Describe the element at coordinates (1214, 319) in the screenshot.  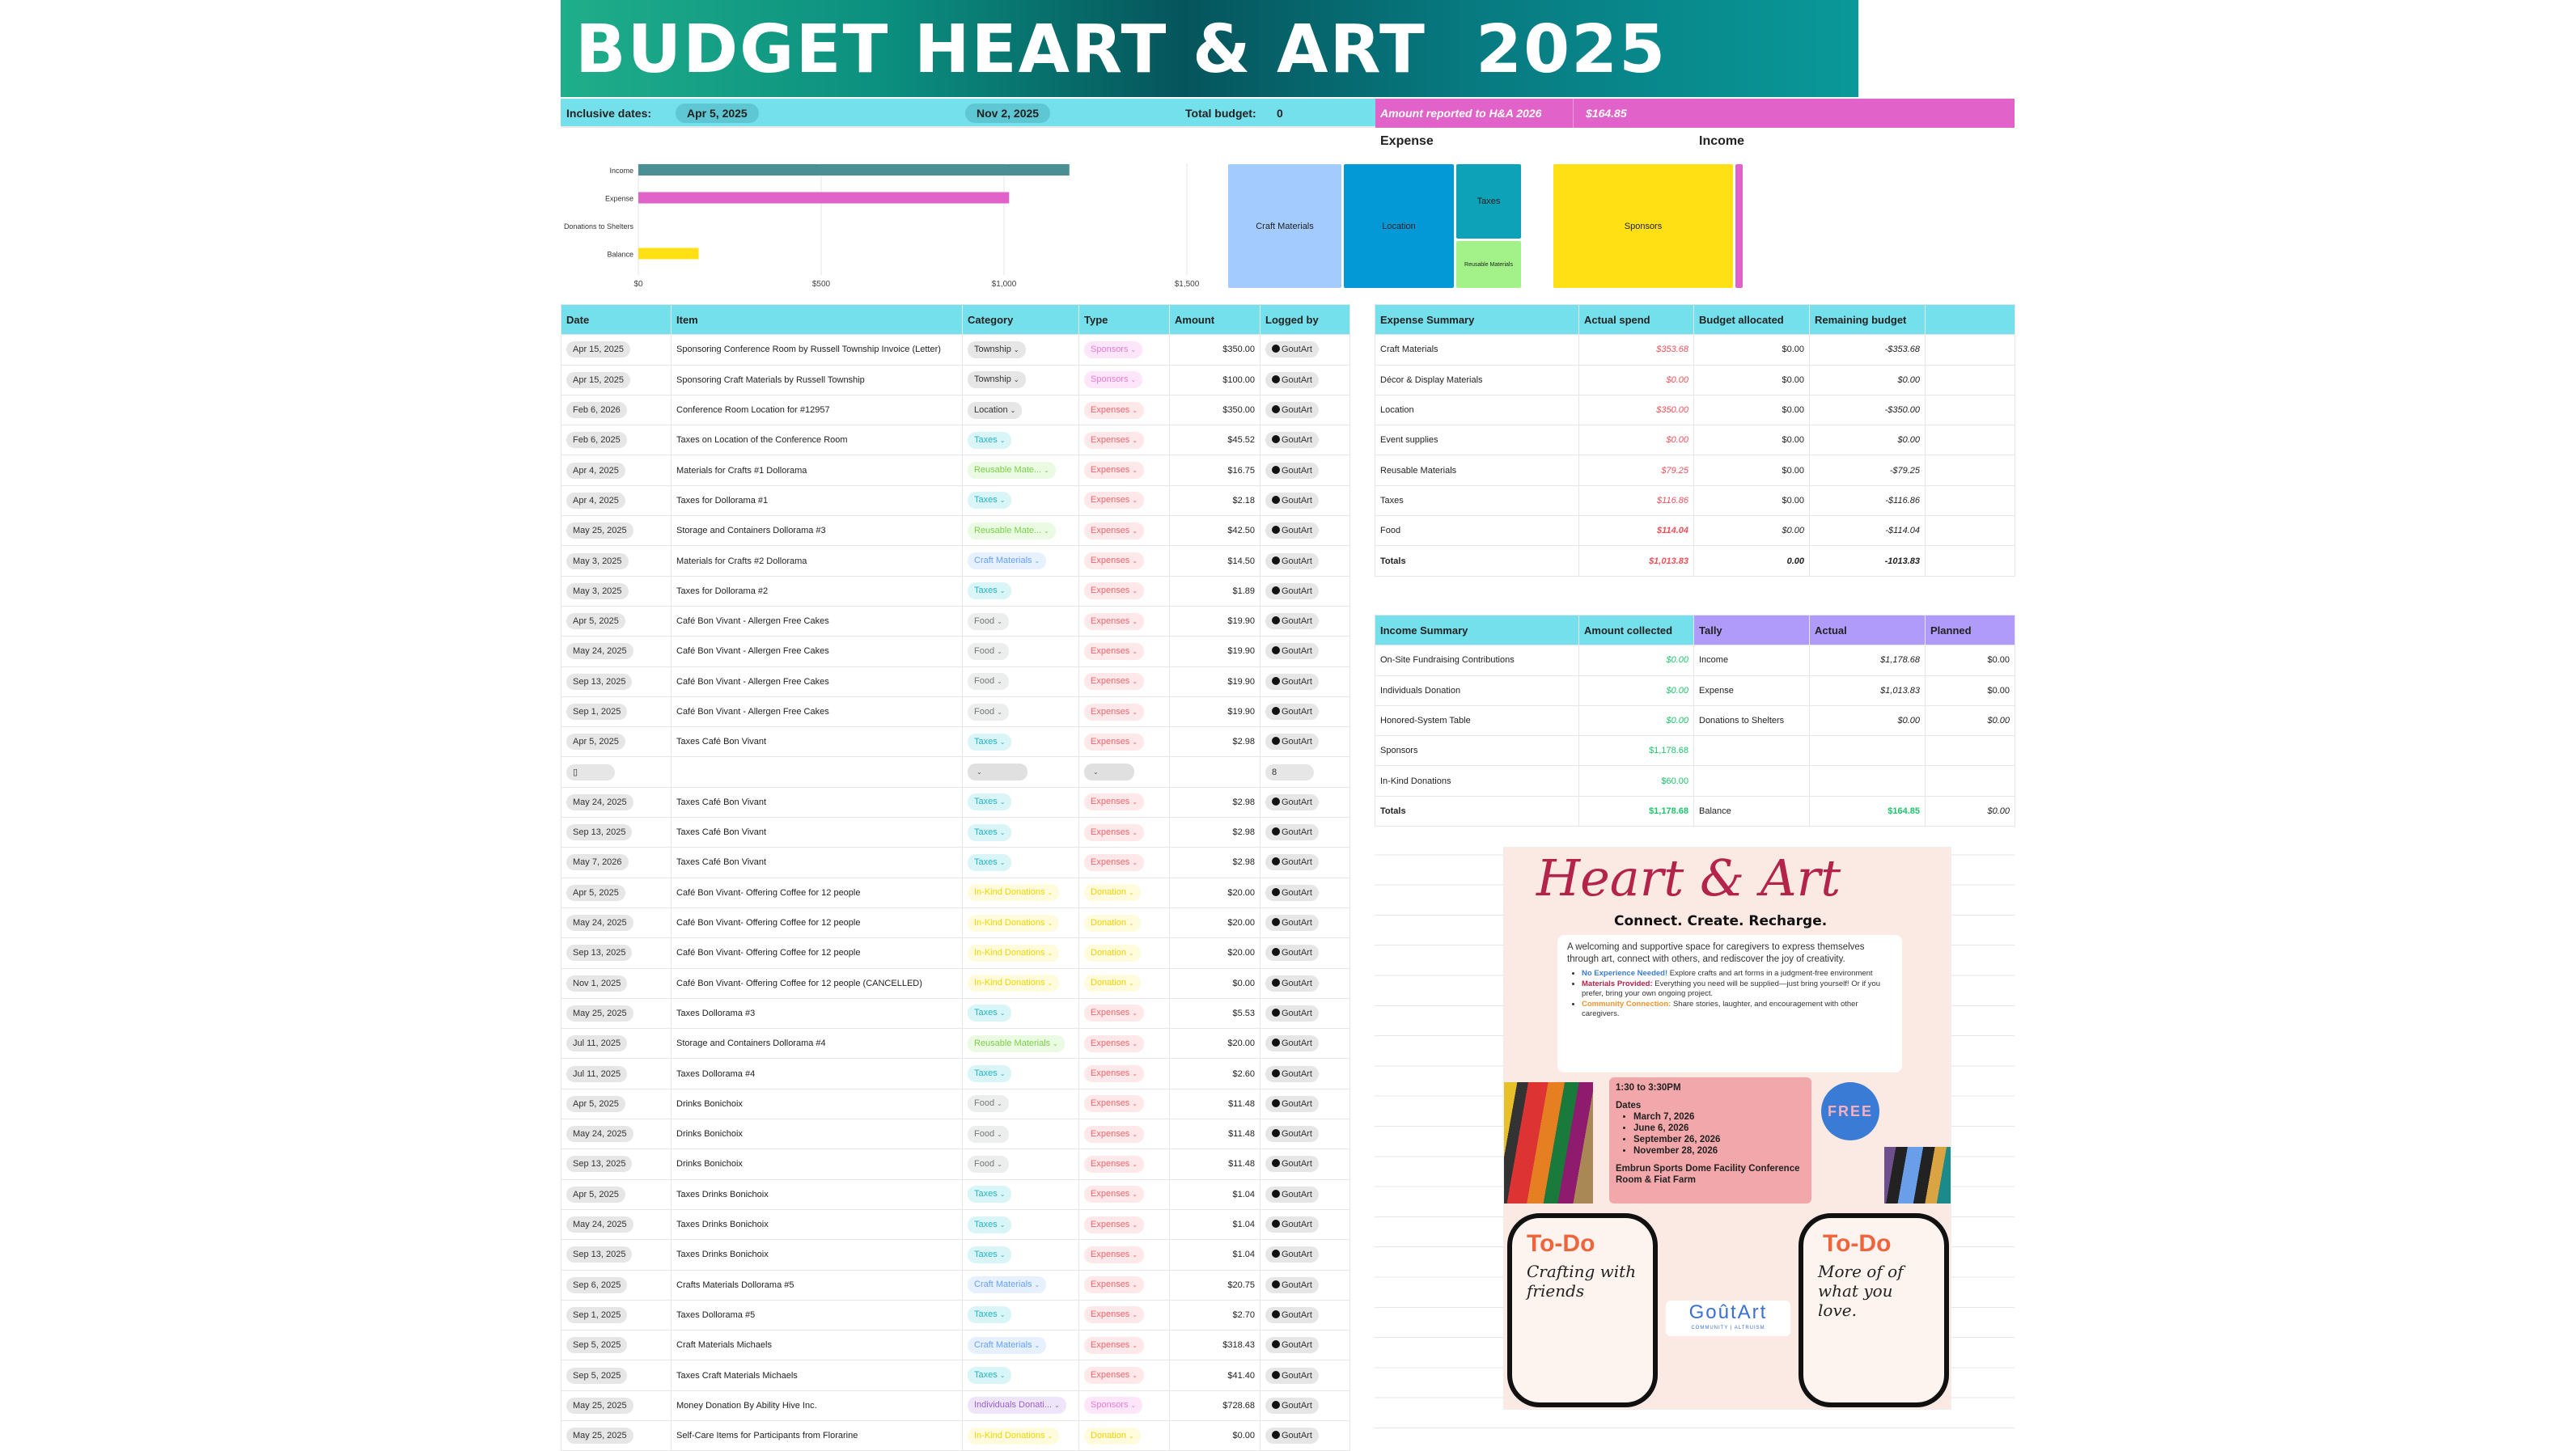
I see `column-header: Amount` at that location.